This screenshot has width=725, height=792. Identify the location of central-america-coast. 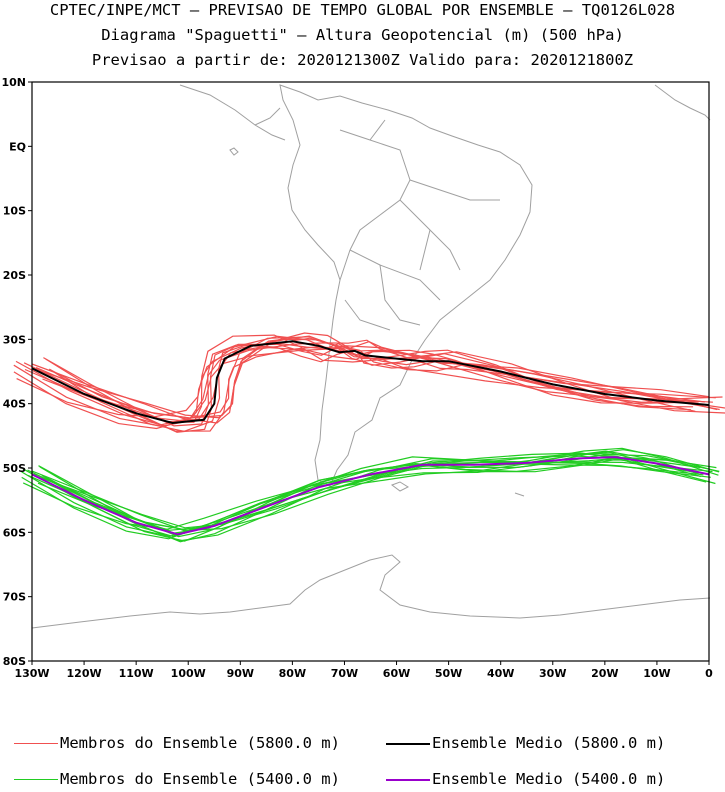
(232, 112).